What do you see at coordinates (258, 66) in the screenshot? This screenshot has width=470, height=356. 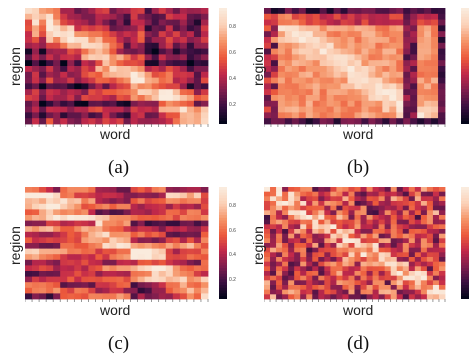 I see `ylabel-b: region` at bounding box center [258, 66].